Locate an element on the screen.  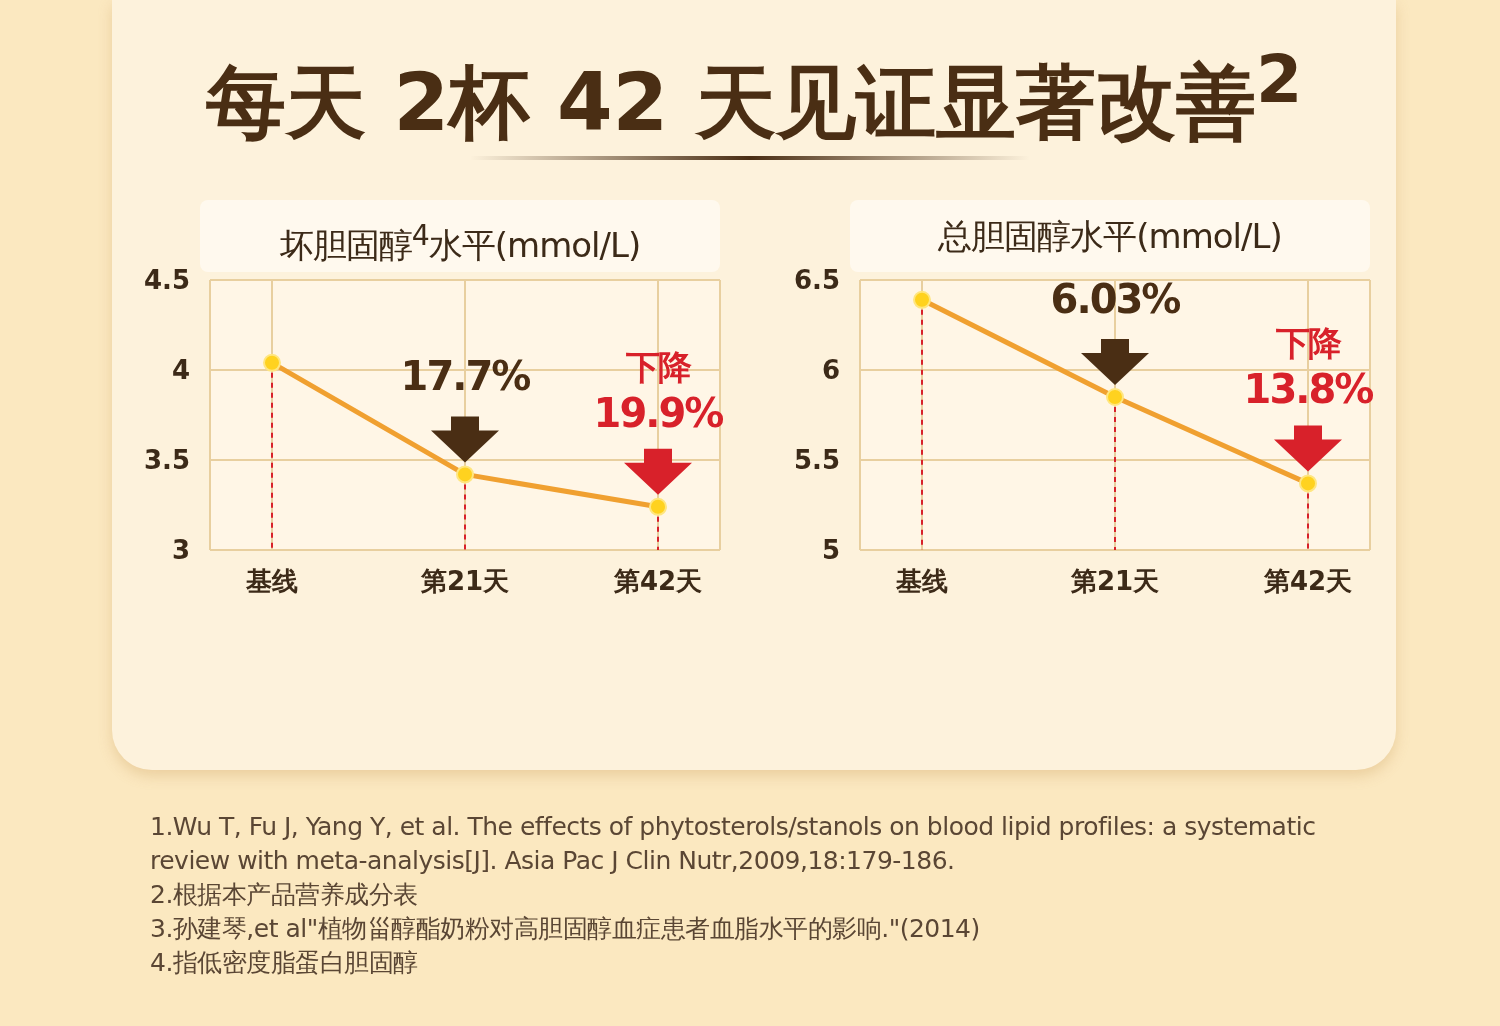
y-tick-label: 3.5 is located at coordinates (166, 460).